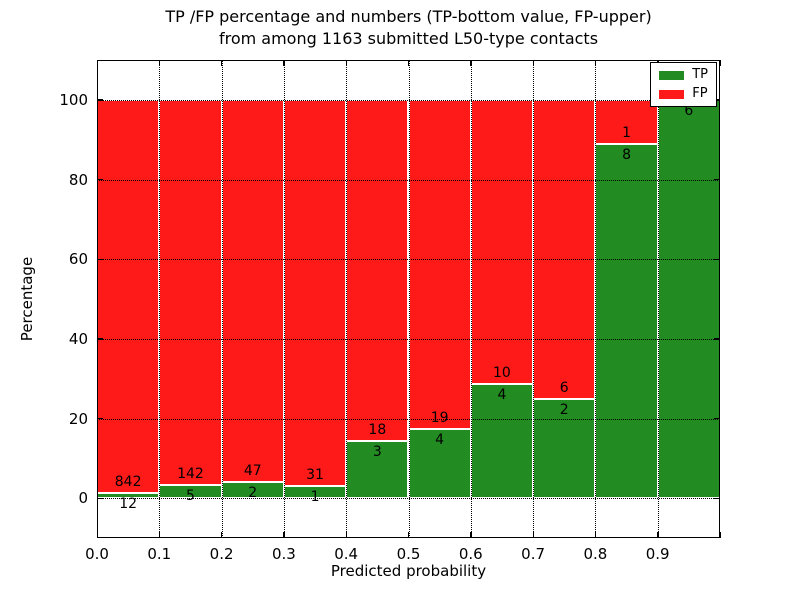  What do you see at coordinates (689, 110) in the screenshot?
I see `tp-count-label: 6` at bounding box center [689, 110].